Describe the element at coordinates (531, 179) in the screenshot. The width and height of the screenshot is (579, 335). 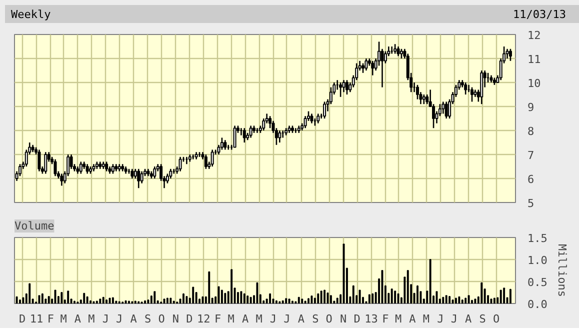
I see `y-tick-label: 6` at that location.